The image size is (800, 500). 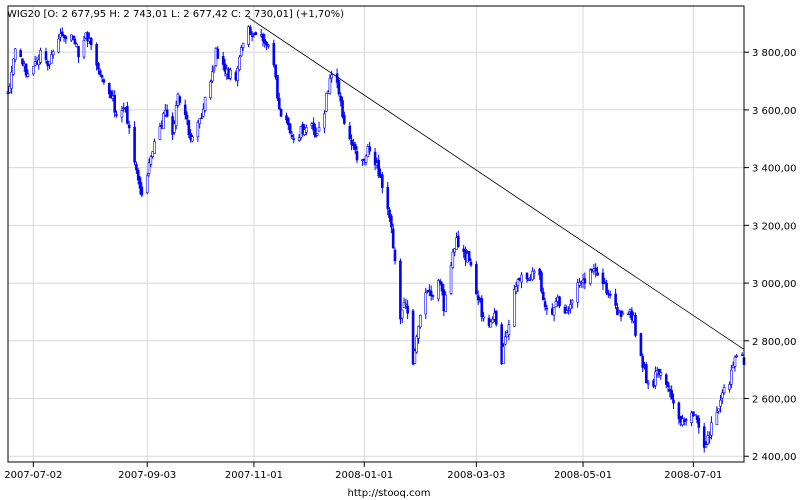 I want to click on x-tick-label: 2007-07-02, so click(x=33, y=475).